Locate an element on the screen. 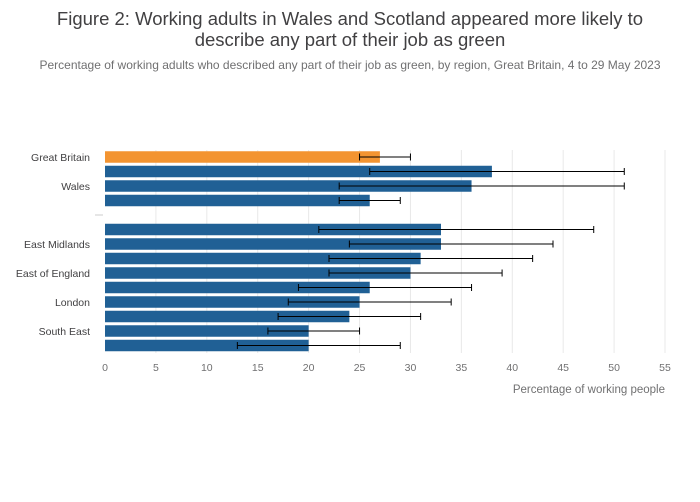 This screenshot has height=502, width=700. x-tick-label: 40 is located at coordinates (512, 368).